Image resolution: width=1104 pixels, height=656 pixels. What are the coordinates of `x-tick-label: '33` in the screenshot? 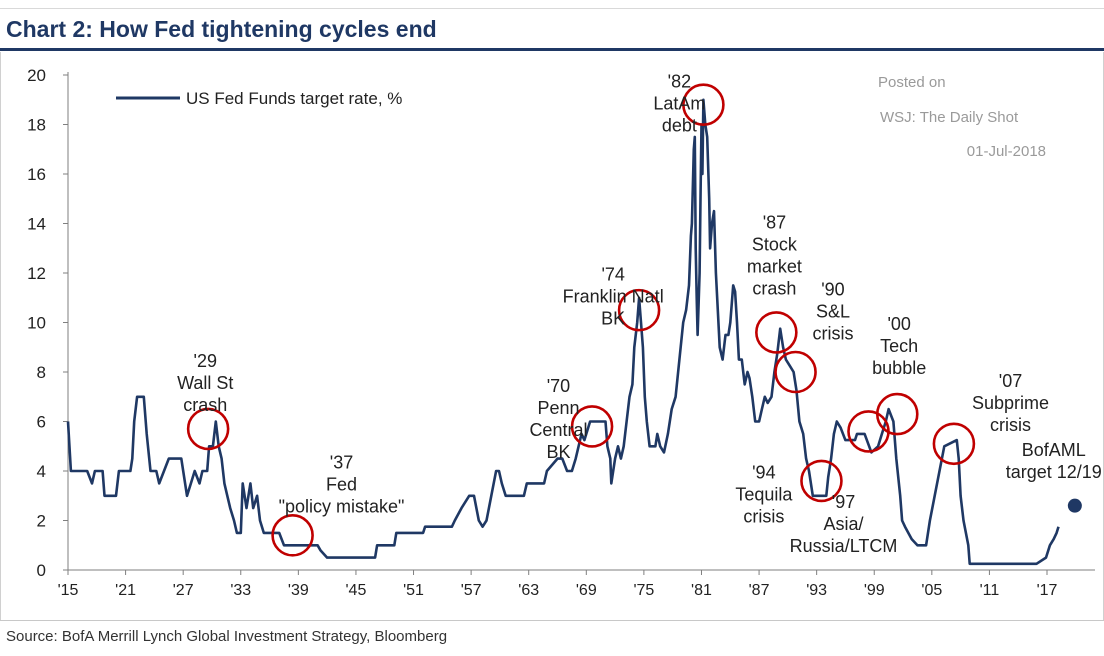 It's located at (240, 590).